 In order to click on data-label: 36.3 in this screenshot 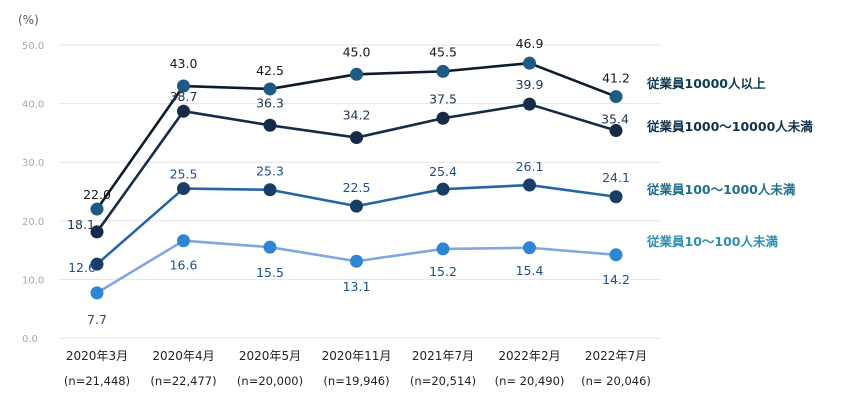, I will do `click(270, 102)`.